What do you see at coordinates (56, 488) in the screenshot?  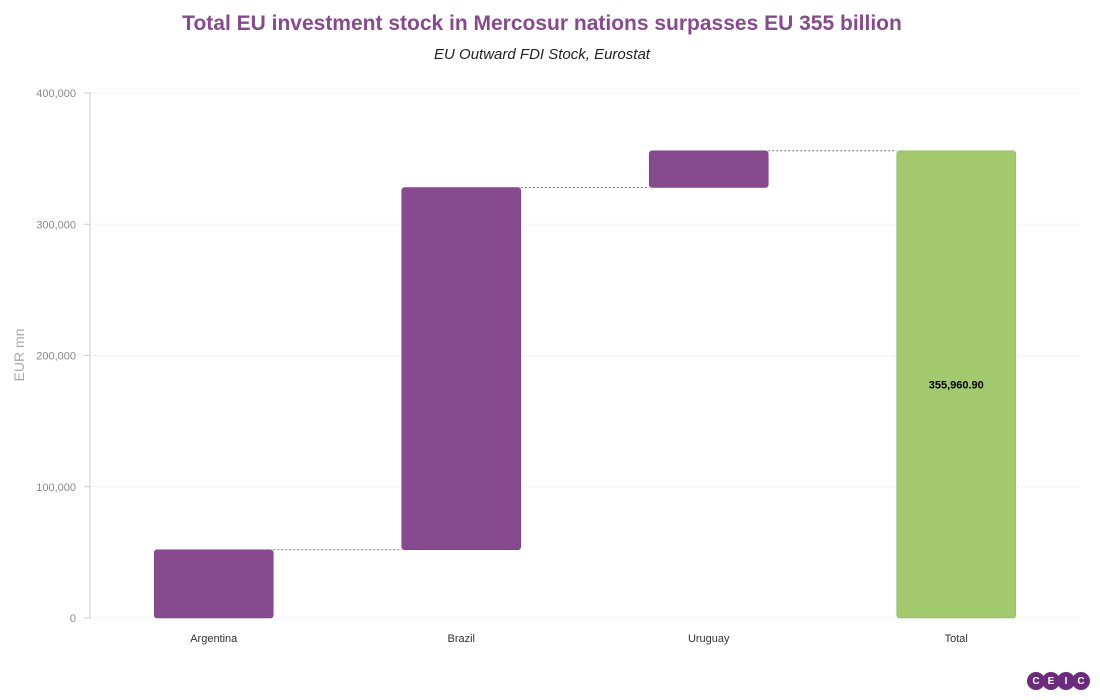 I see `y-tick-label: 100,000` at bounding box center [56, 488].